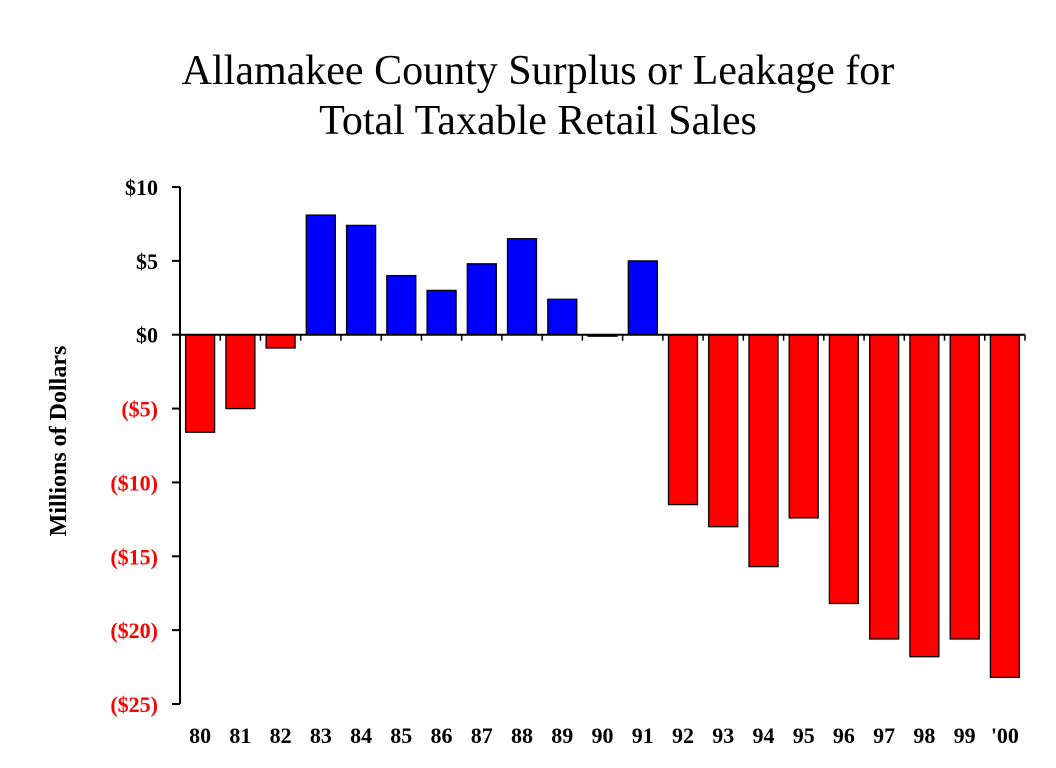 This screenshot has width=1056, height=768. I want to click on y-tick-label: ($25), so click(134, 704).